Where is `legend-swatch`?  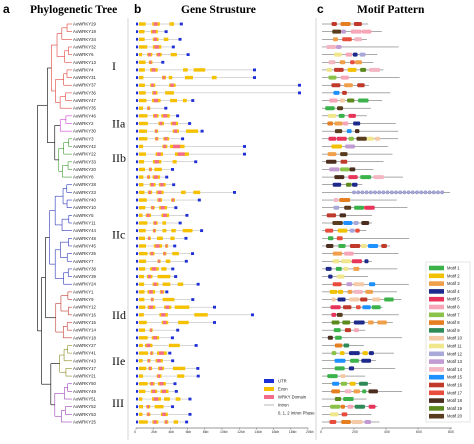
legend-swatch is located at coordinates (269, 397).